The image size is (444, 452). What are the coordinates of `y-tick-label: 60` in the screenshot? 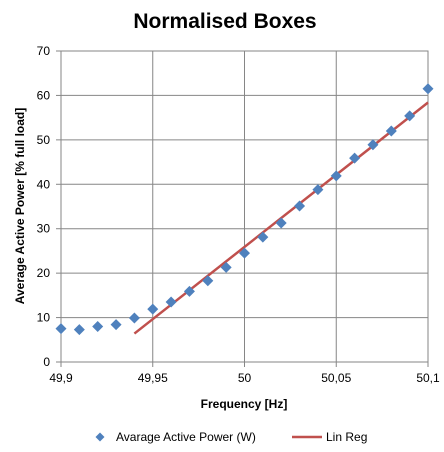 It's located at (44, 95).